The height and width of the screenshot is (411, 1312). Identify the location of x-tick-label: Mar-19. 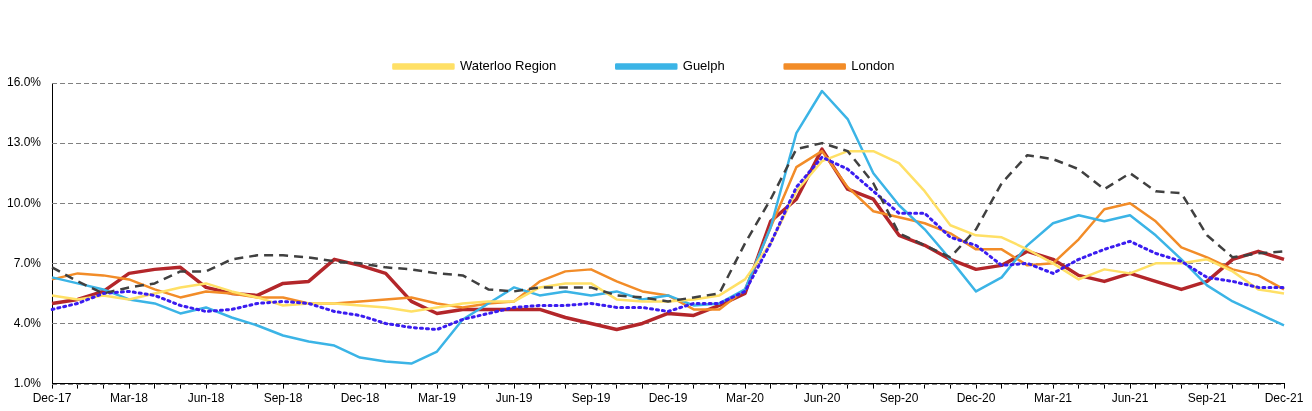
(437, 398).